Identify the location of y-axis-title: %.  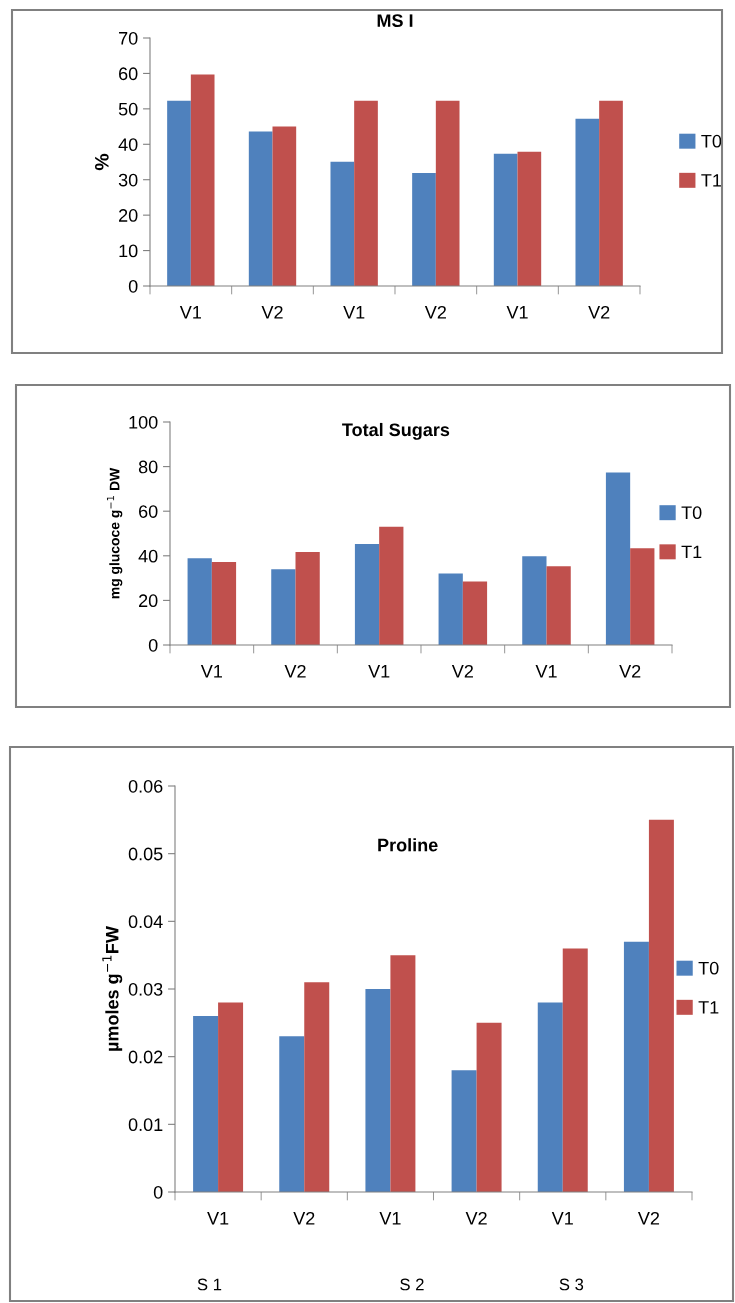
(101, 162).